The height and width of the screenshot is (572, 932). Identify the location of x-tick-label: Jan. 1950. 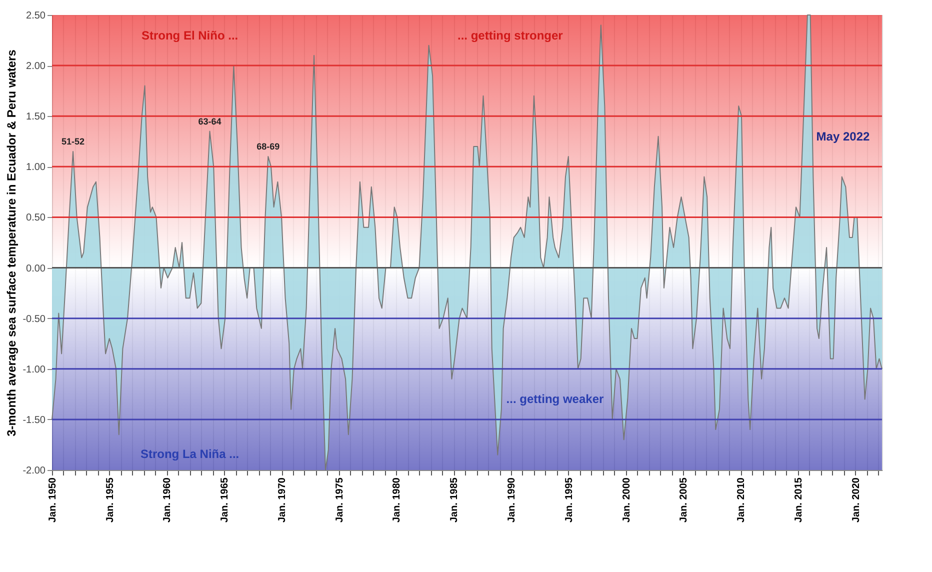
(53, 500).